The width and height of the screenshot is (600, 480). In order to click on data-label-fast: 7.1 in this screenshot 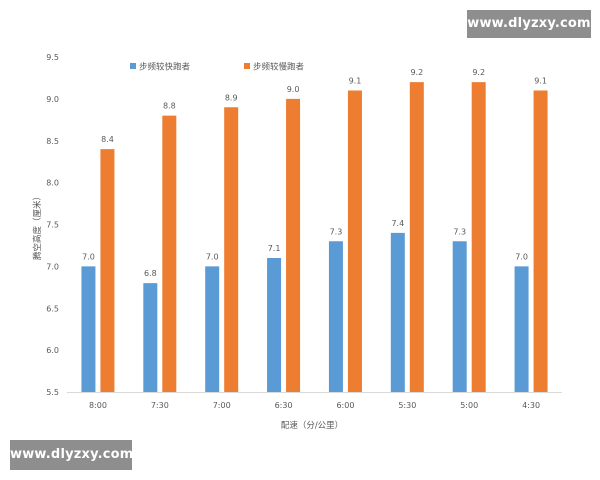, I will do `click(274, 248)`.